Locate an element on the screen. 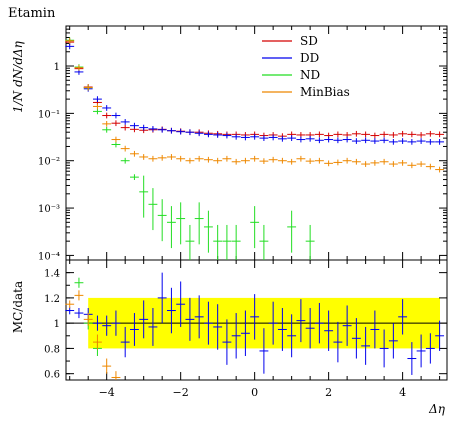 The height and width of the screenshot is (422, 461). y-tick-label-main: 10⁻³ is located at coordinates (49, 209).